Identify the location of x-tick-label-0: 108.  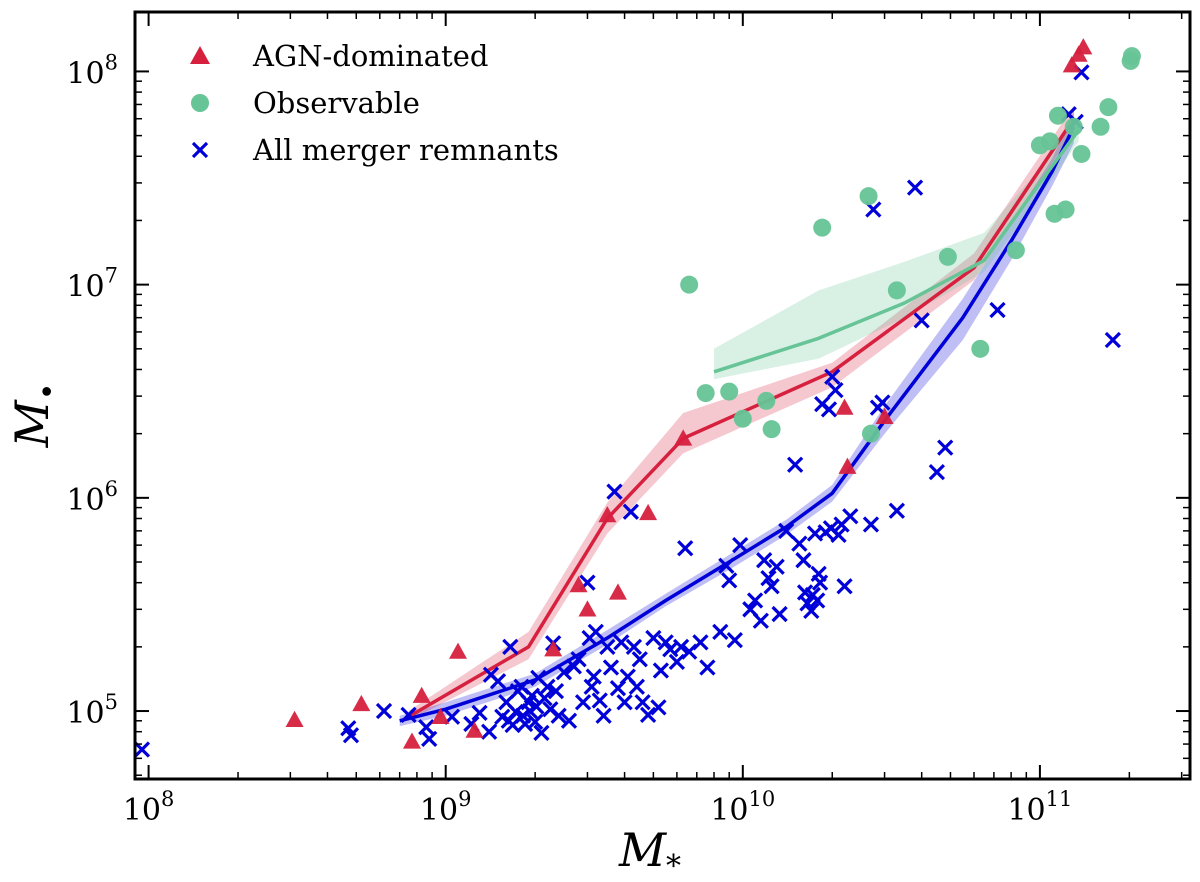
(149, 807).